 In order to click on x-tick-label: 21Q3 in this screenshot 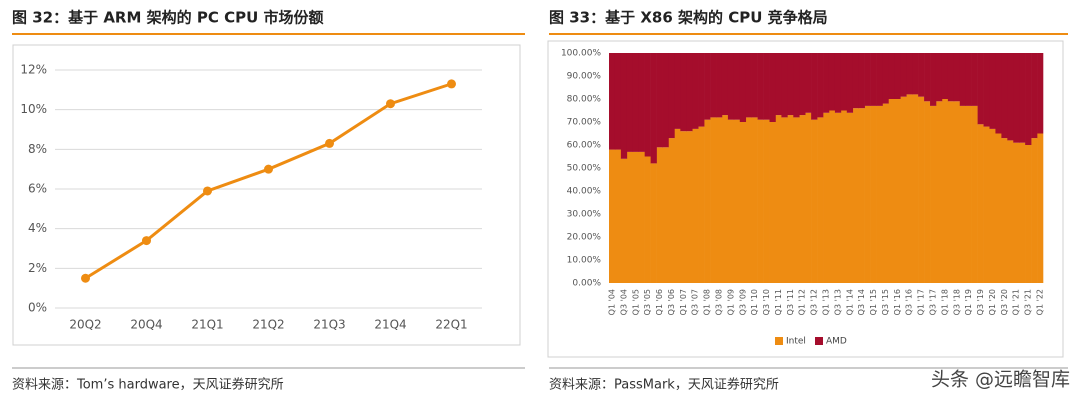, I will do `click(329, 325)`.